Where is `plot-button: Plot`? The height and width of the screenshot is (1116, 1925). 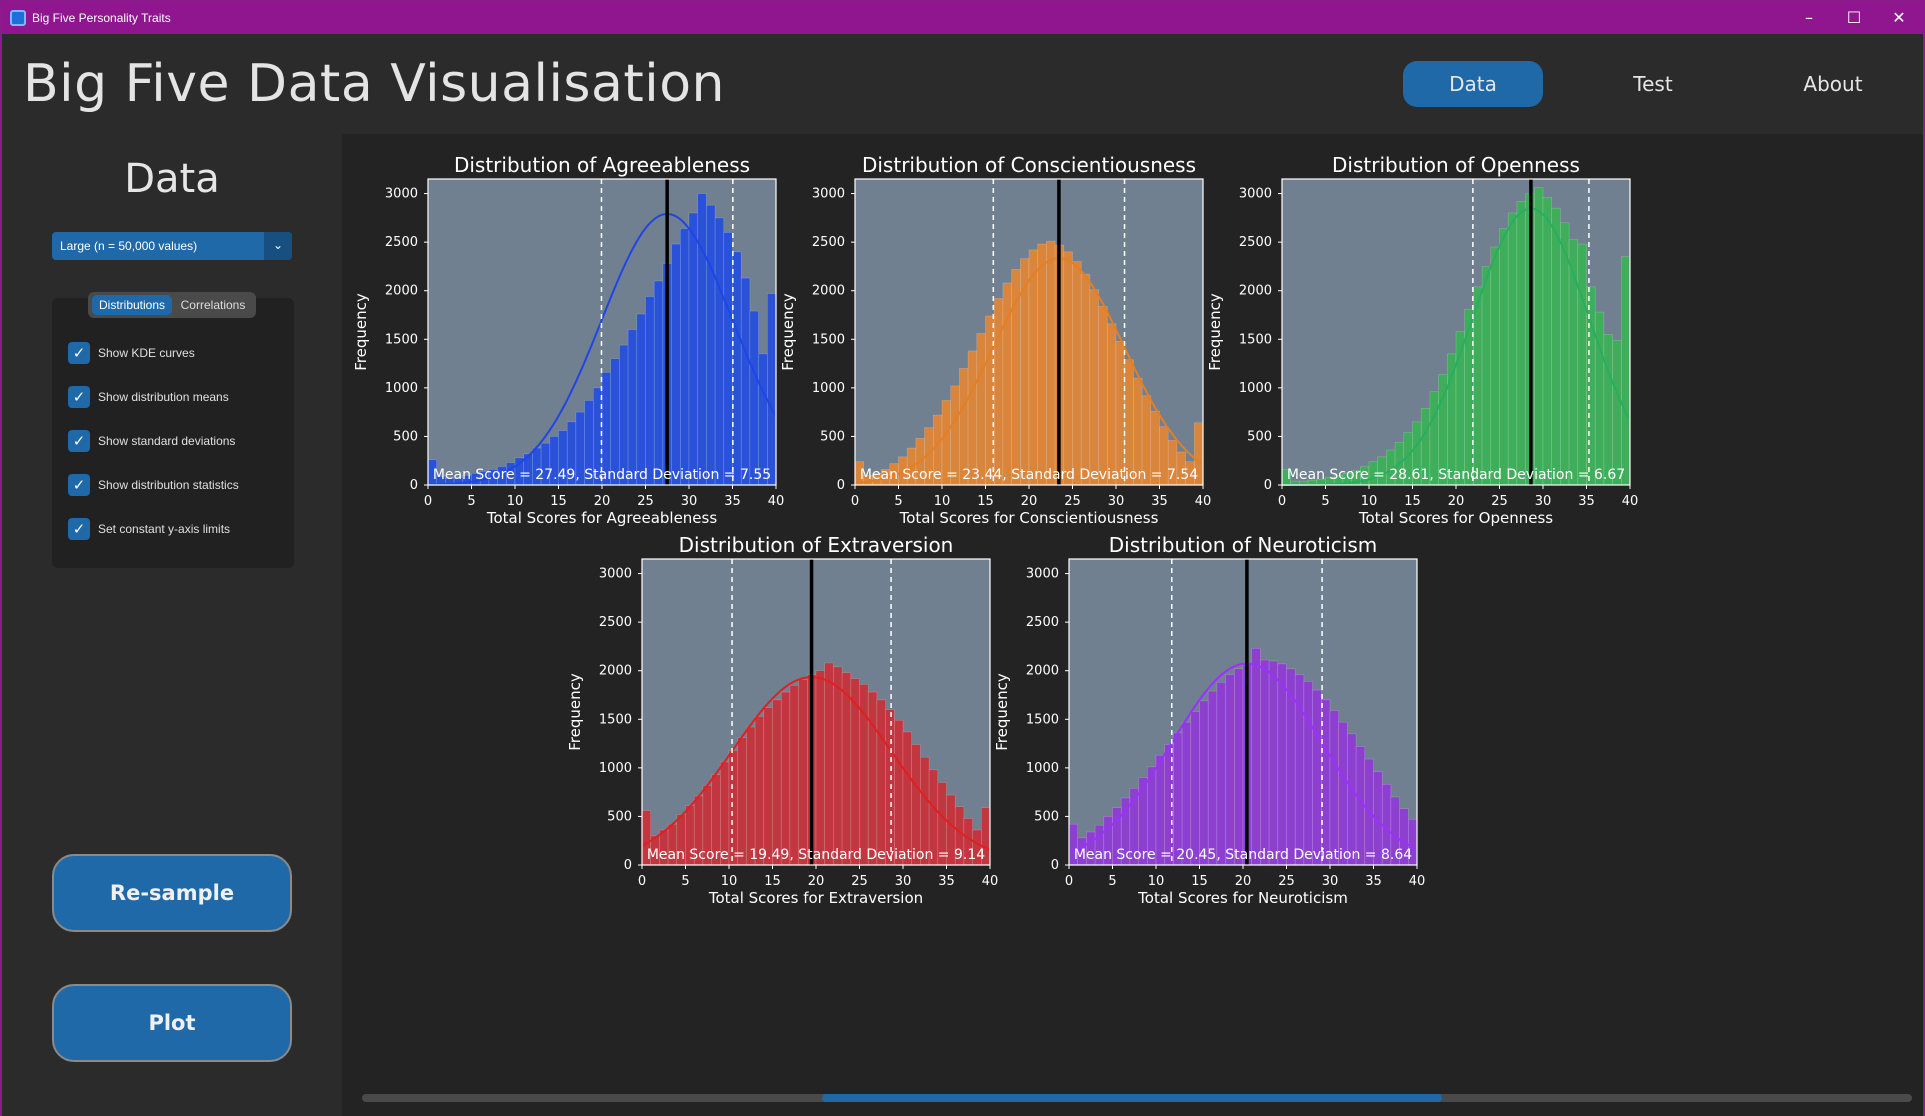
plot-button: Plot is located at coordinates (172, 1023).